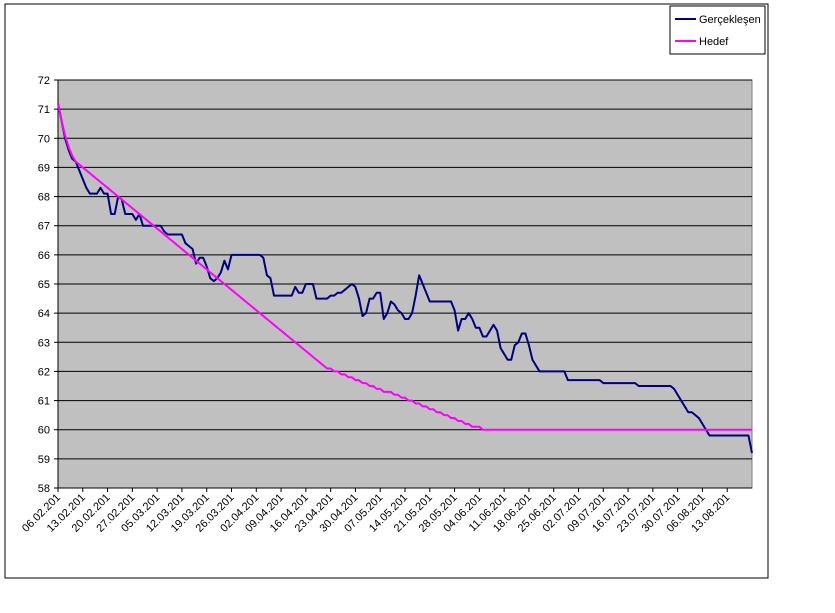  Describe the element at coordinates (44, 489) in the screenshot. I see `y-tick-label: 58` at that location.